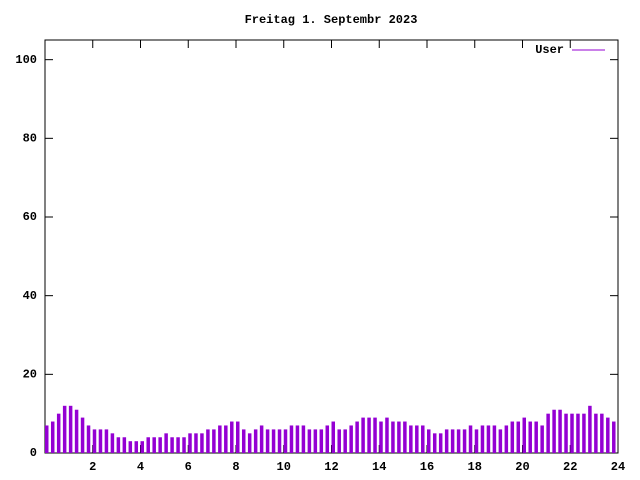  I want to click on x-tick-label: 16, so click(427, 467).